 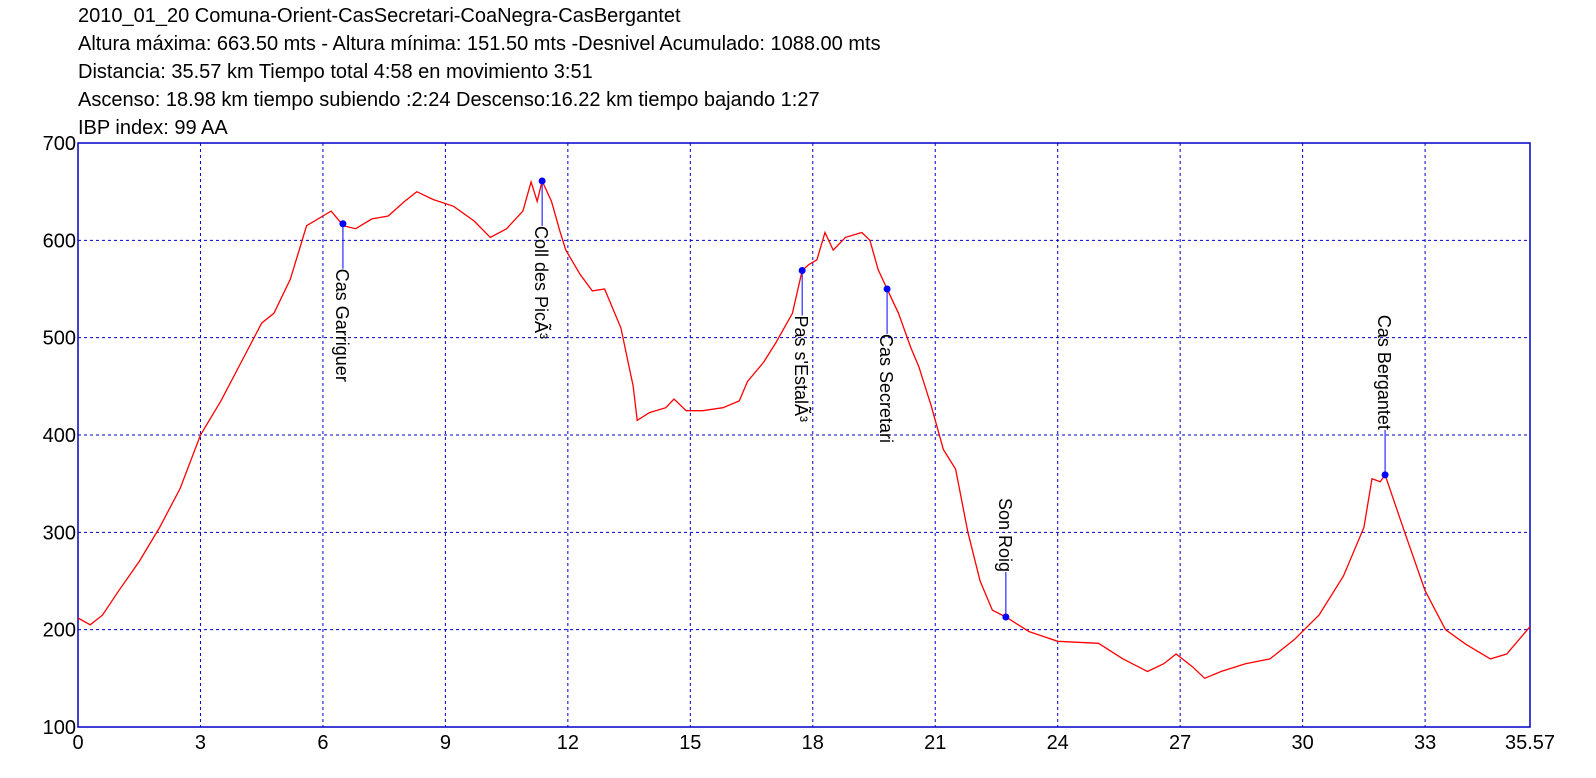 What do you see at coordinates (153, 128) in the screenshot?
I see `subtitle: IBP index: 99 AA` at bounding box center [153, 128].